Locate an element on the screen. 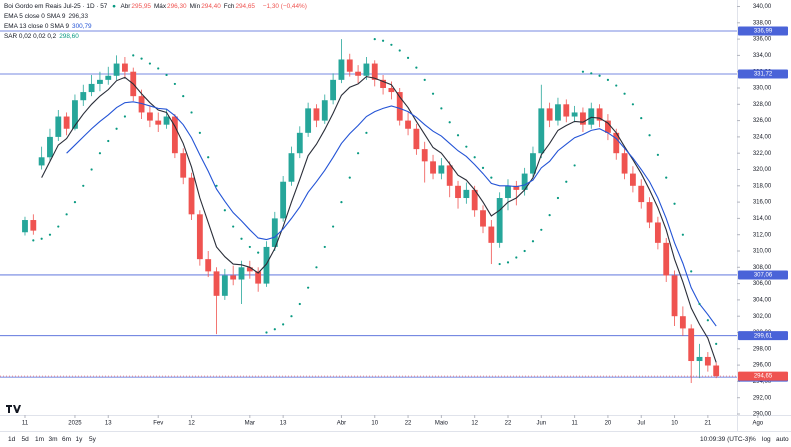 The image size is (791, 447). ohlc-label: Mín is located at coordinates (195, 6).